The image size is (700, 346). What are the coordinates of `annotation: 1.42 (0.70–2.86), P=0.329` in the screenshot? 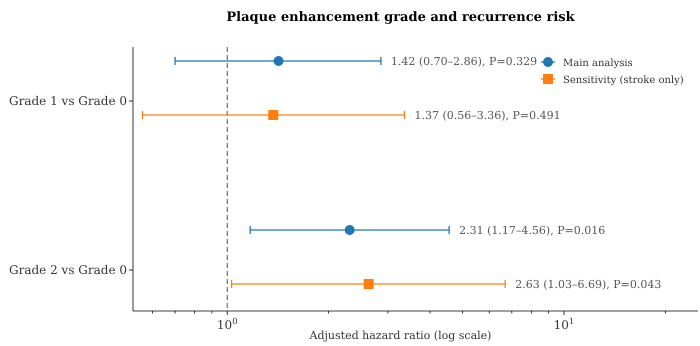 It's located at (464, 61).